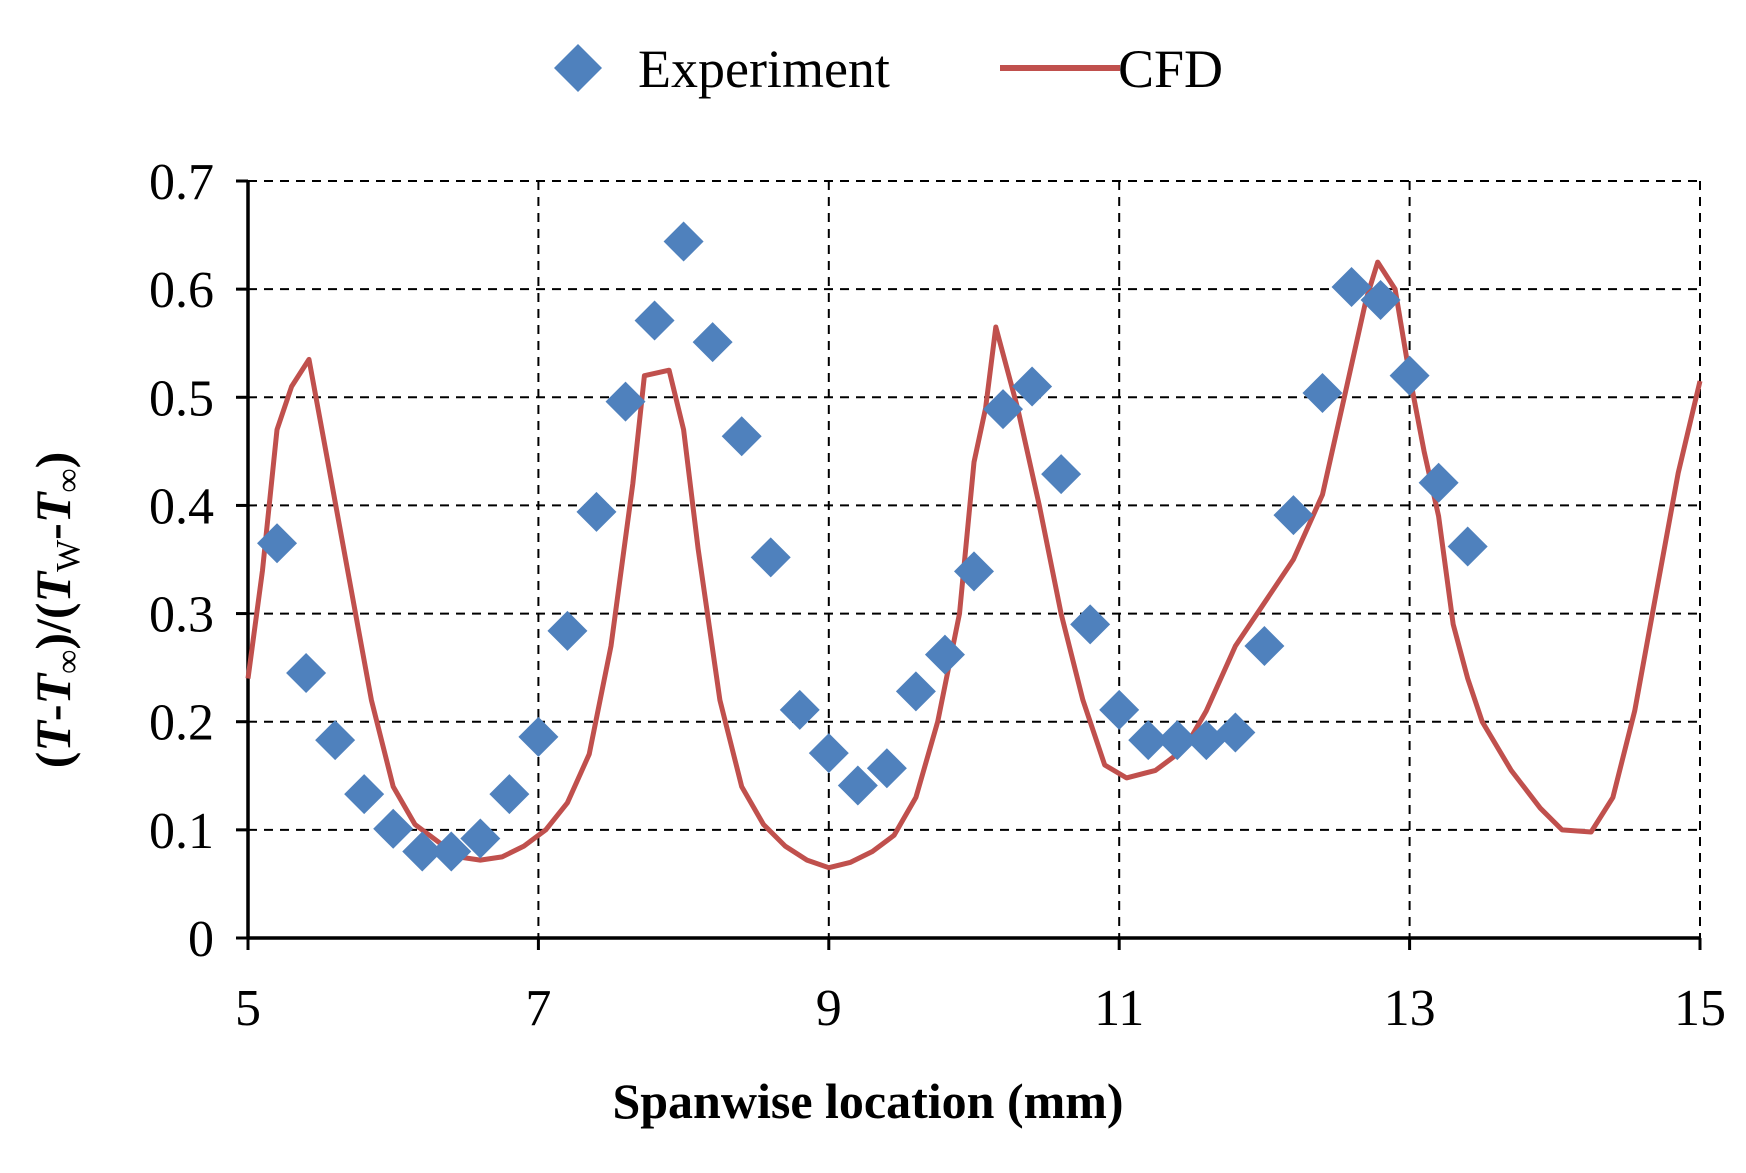 The width and height of the screenshot is (1746, 1173). What do you see at coordinates (181, 723) in the screenshot?
I see `y-tick-label: 0.2` at bounding box center [181, 723].